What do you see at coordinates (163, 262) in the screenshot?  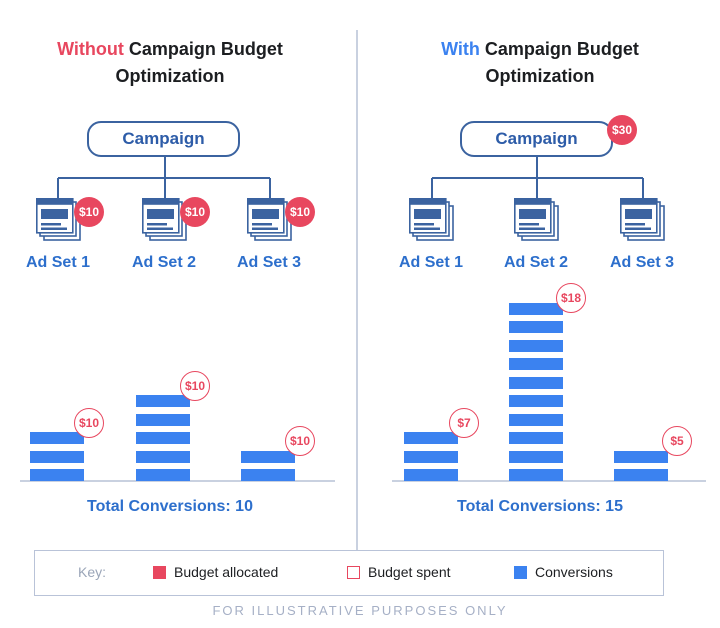 I see `left-adset-2-label: Ad Set 2` at bounding box center [163, 262].